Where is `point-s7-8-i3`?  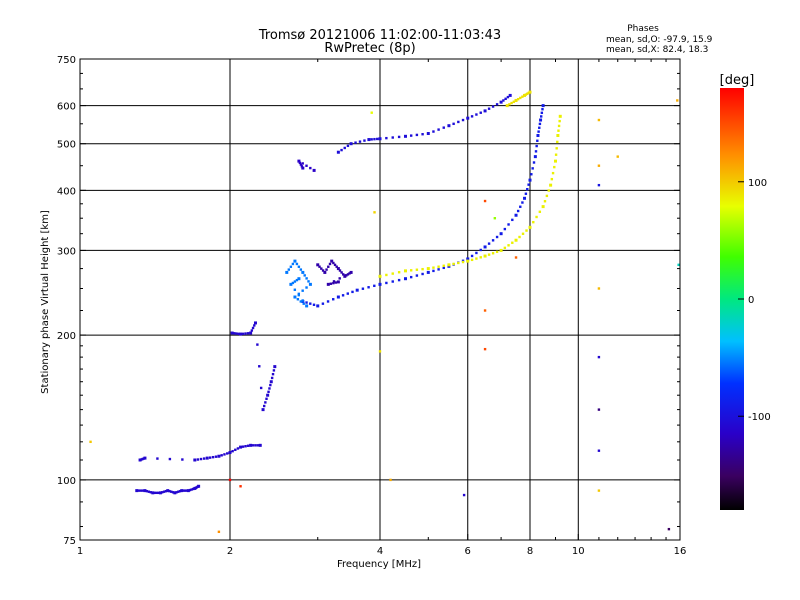
point-s7-8-i3 is located at coordinates (540, 211).